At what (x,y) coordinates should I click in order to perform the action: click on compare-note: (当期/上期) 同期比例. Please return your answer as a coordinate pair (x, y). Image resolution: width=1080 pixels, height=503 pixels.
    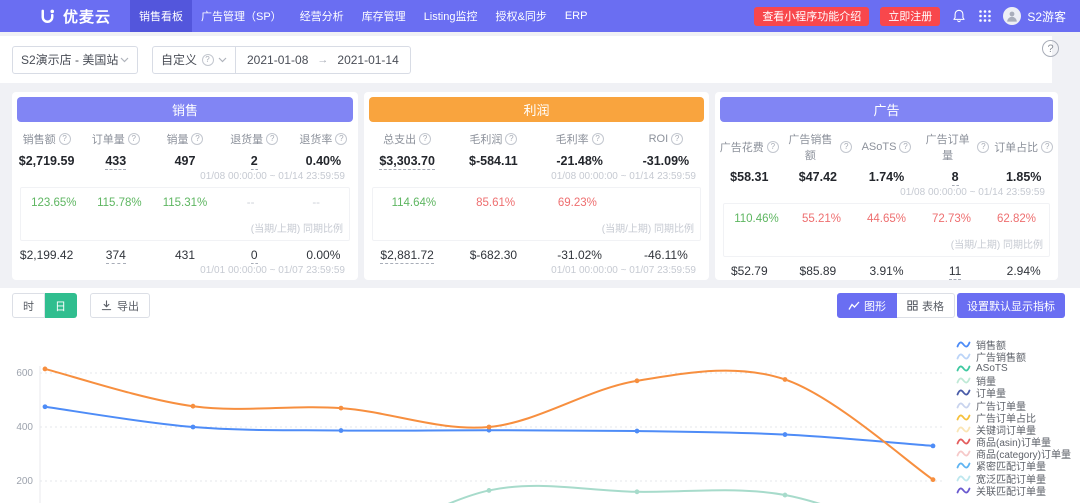
    Looking at the image, I should click on (296, 229).